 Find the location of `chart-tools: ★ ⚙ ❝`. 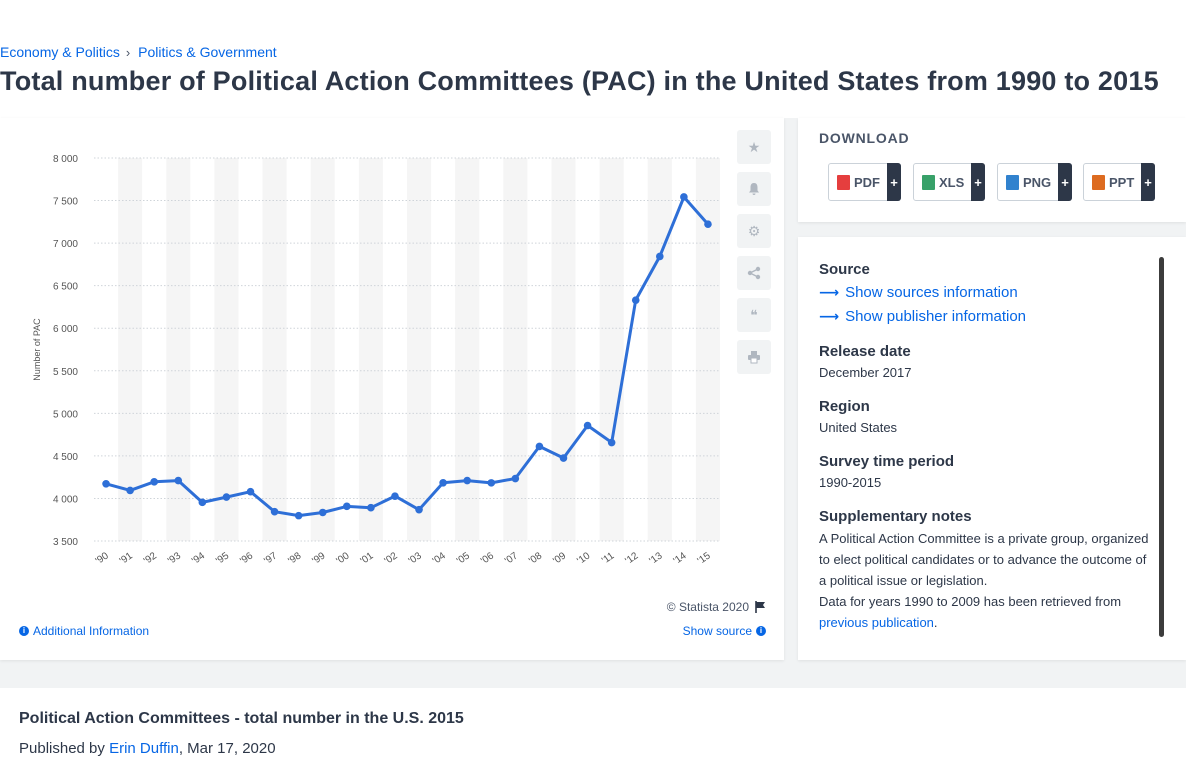

chart-tools: ★ ⚙ ❝ is located at coordinates (755, 256).